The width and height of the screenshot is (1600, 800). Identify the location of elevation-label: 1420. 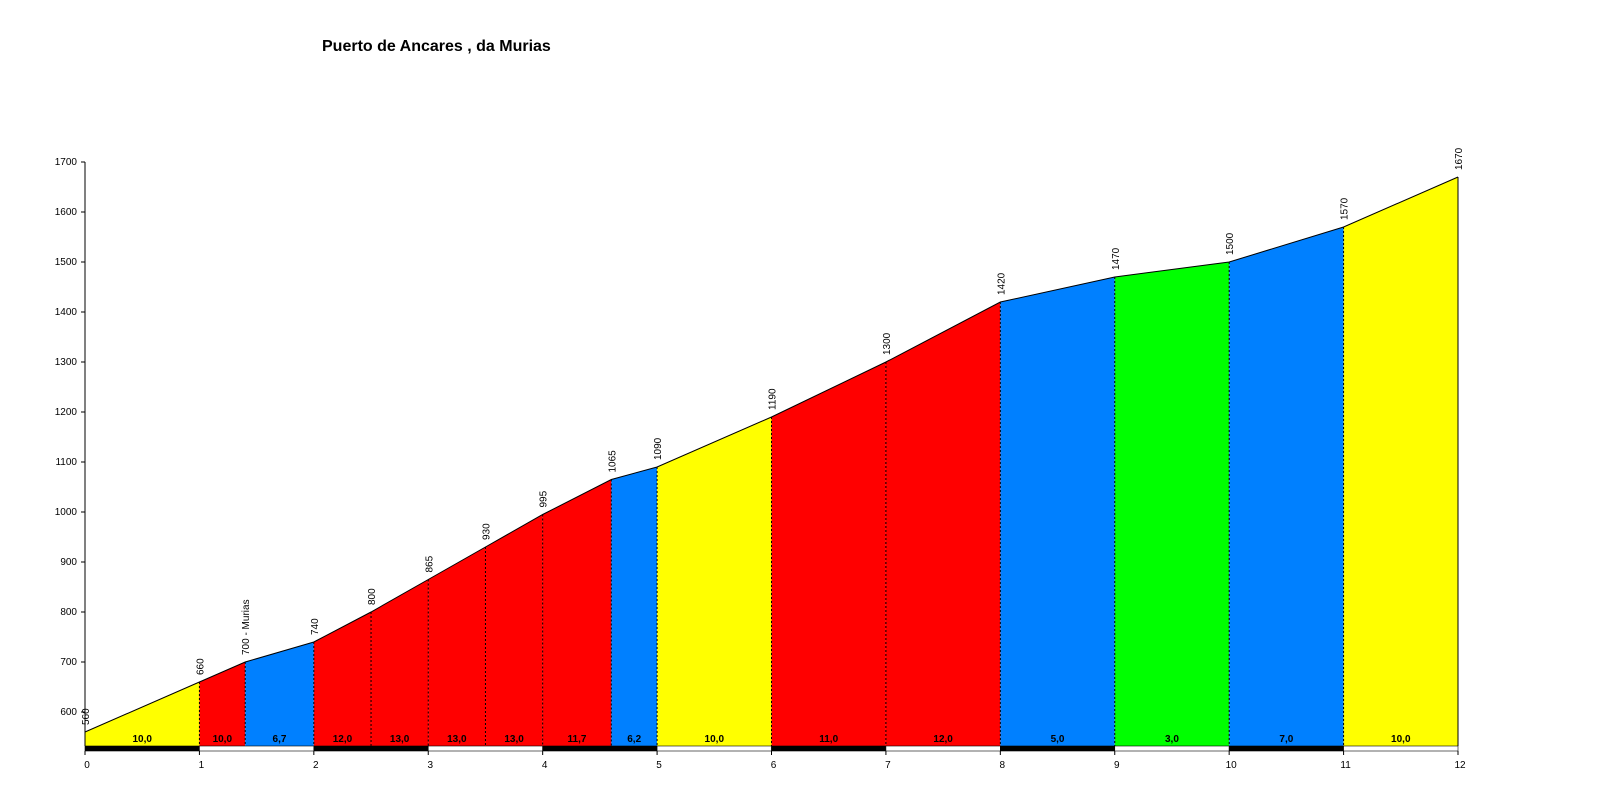
(1001, 283).